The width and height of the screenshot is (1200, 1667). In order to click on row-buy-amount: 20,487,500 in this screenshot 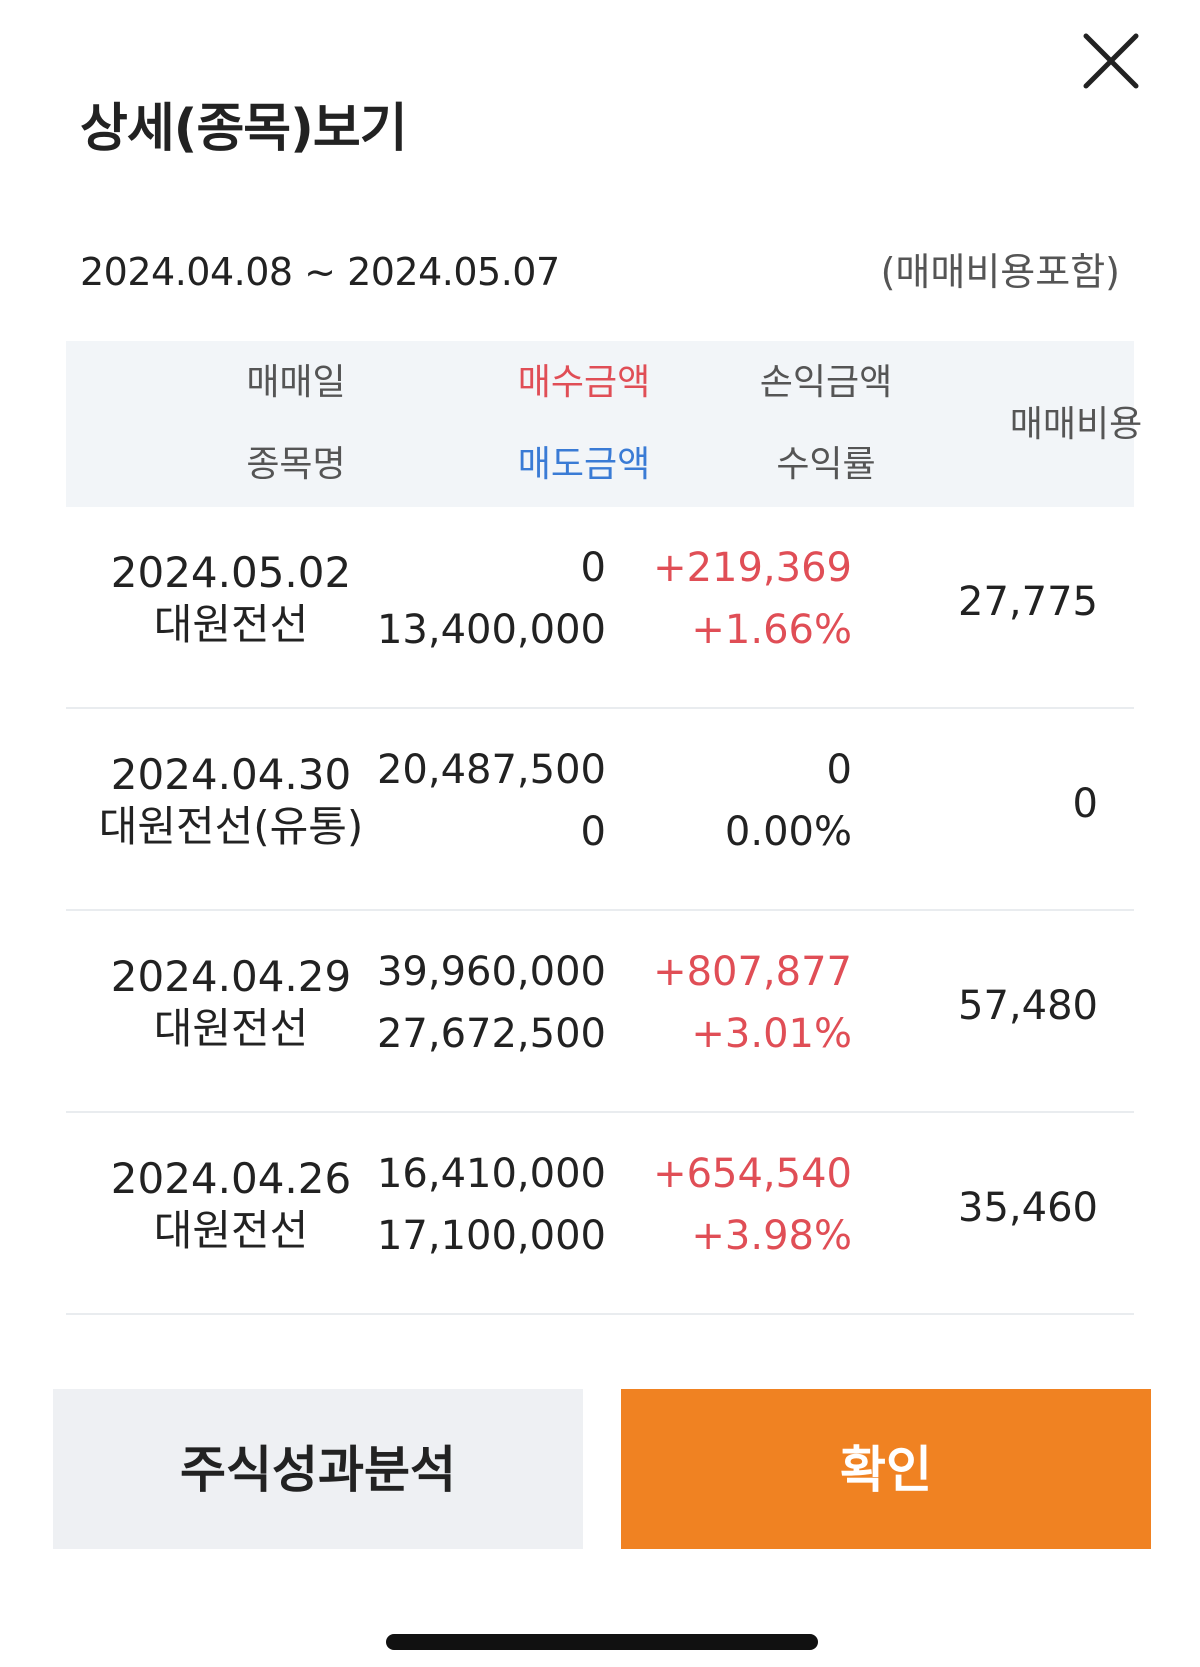, I will do `click(491, 770)`.